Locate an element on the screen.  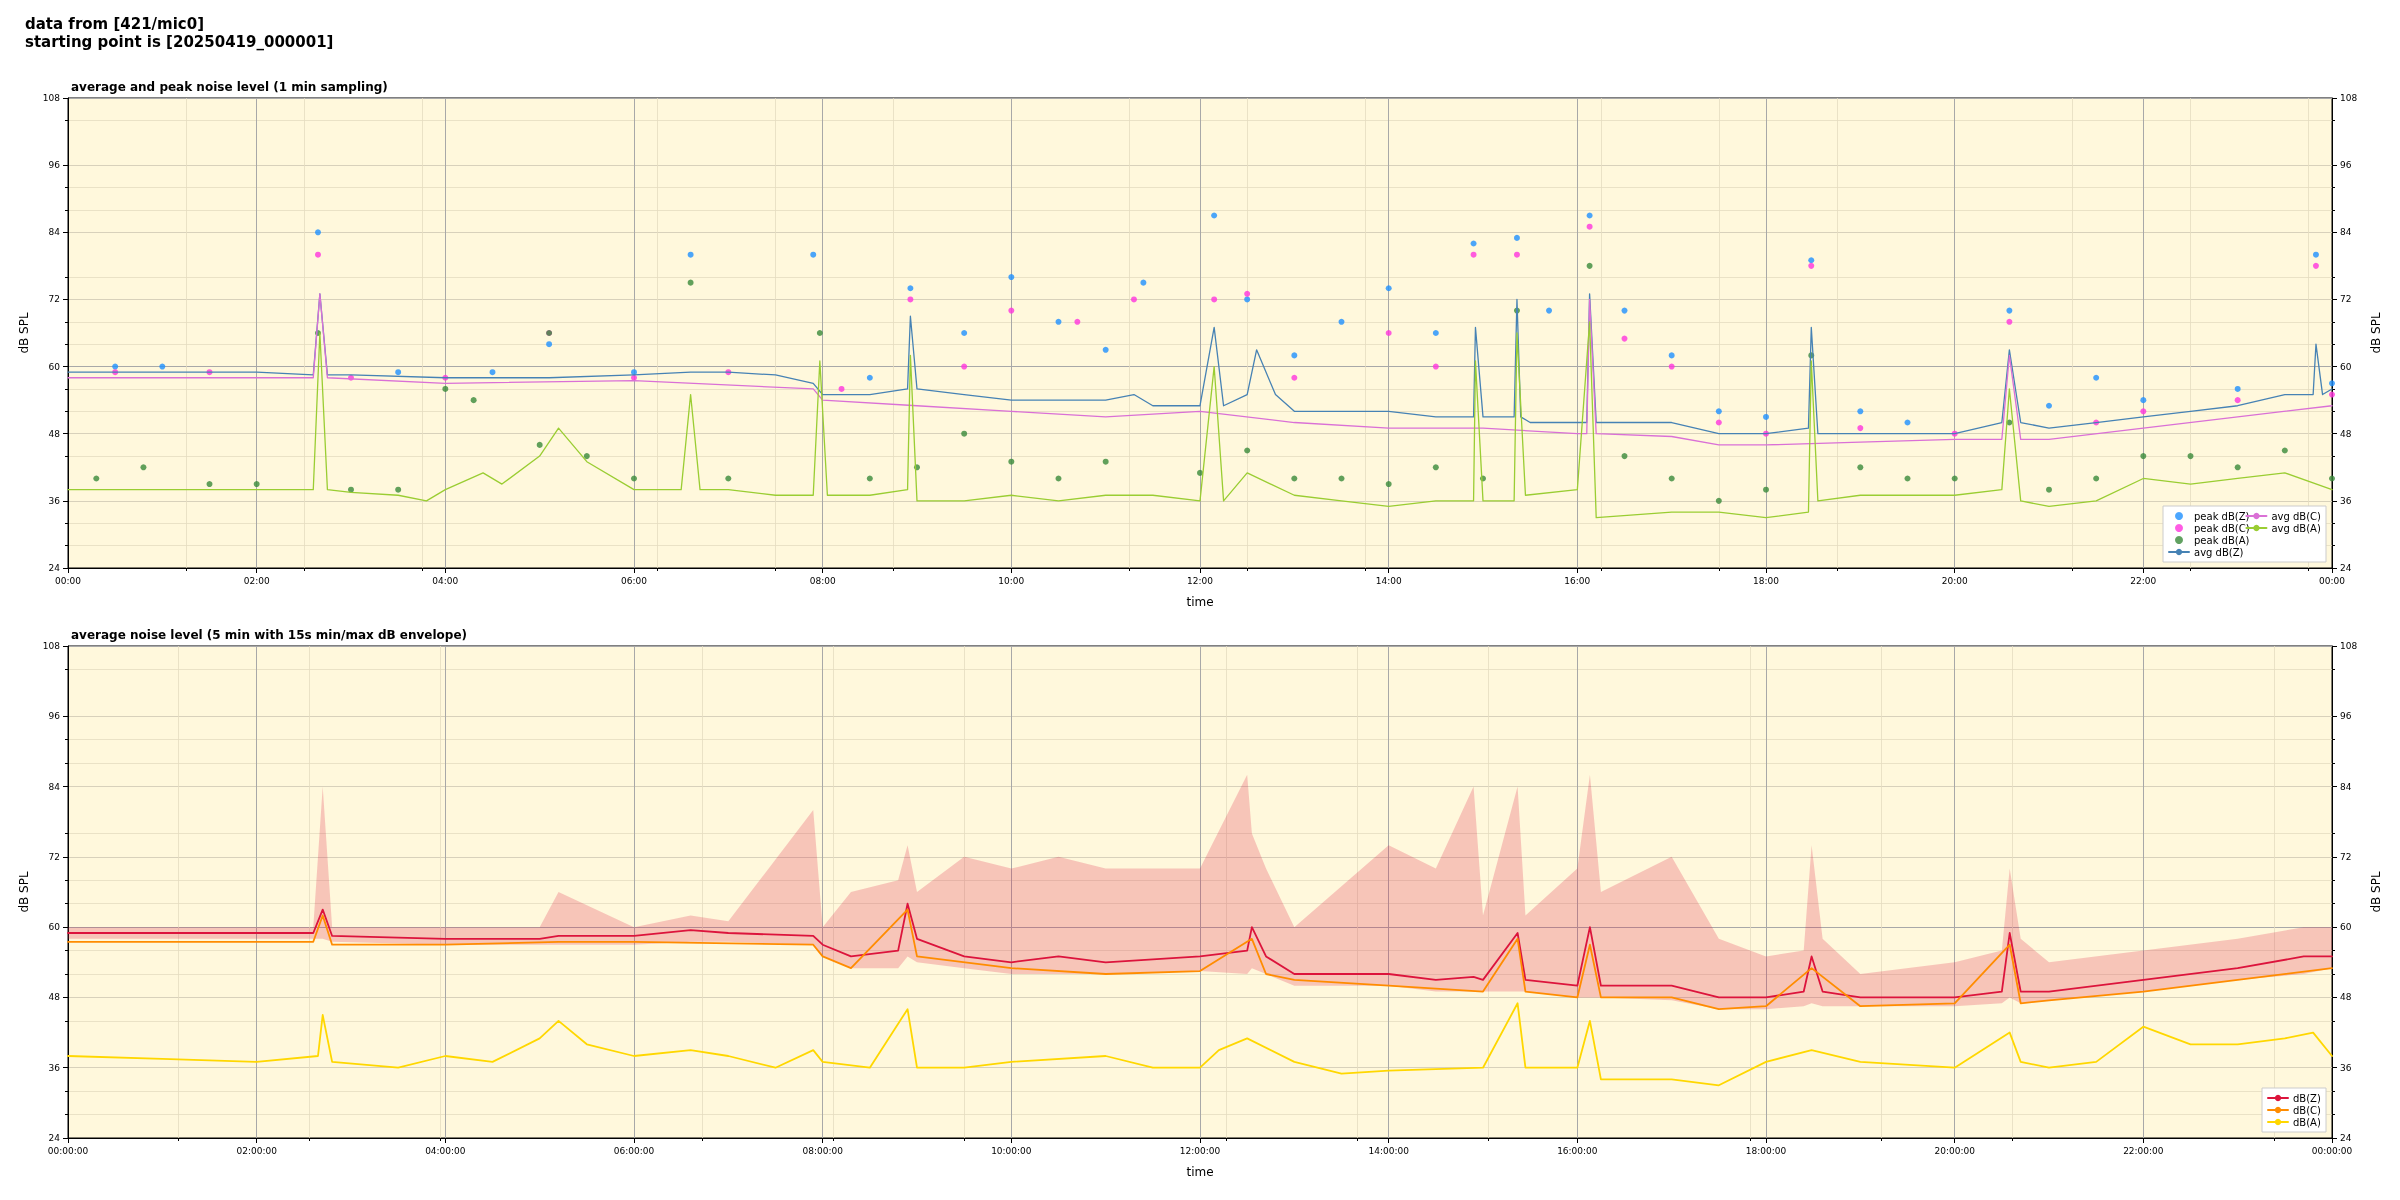
x-tick-label: 02:00:00 is located at coordinates (257, 1150).